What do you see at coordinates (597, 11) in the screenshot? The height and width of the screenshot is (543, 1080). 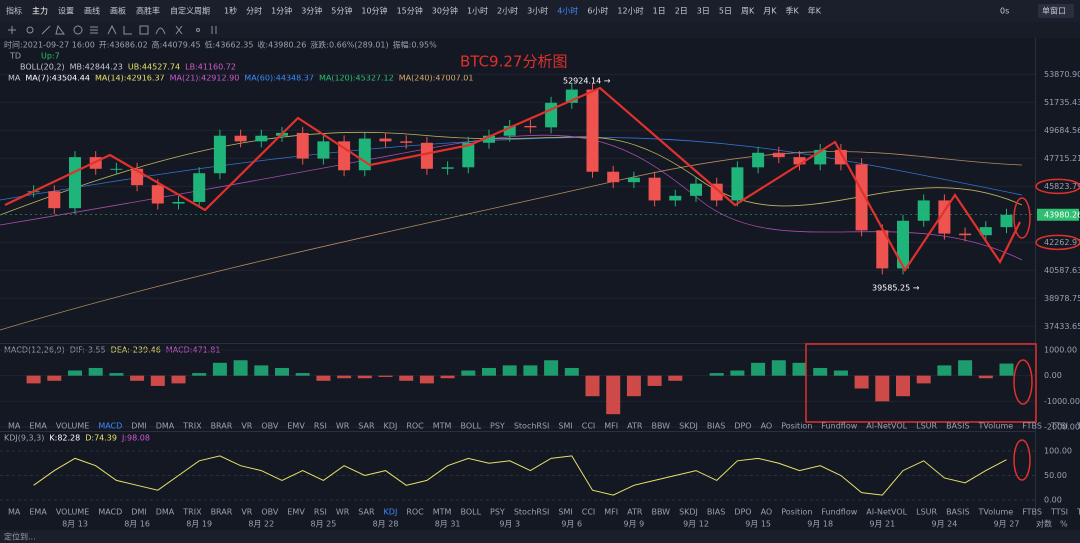 I see `period-button: 6小时` at bounding box center [597, 11].